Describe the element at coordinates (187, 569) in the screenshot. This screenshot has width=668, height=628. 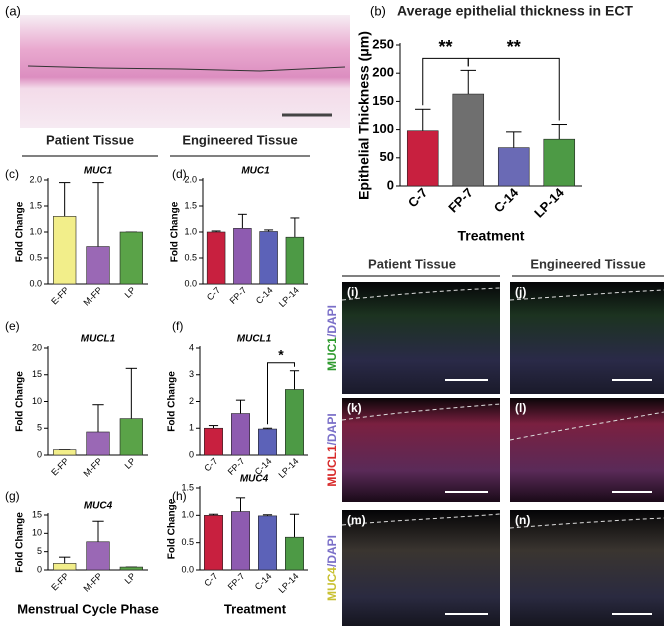
I see `y-tick-label: 0.0` at that location.